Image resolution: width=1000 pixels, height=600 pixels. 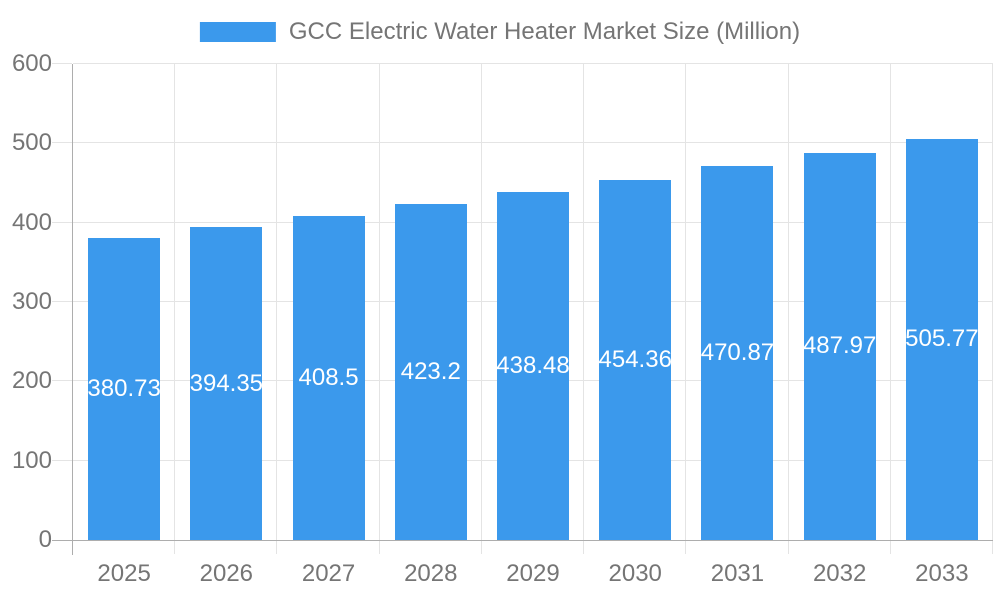 What do you see at coordinates (31, 301) in the screenshot?
I see `y-axis-label: 300` at bounding box center [31, 301].